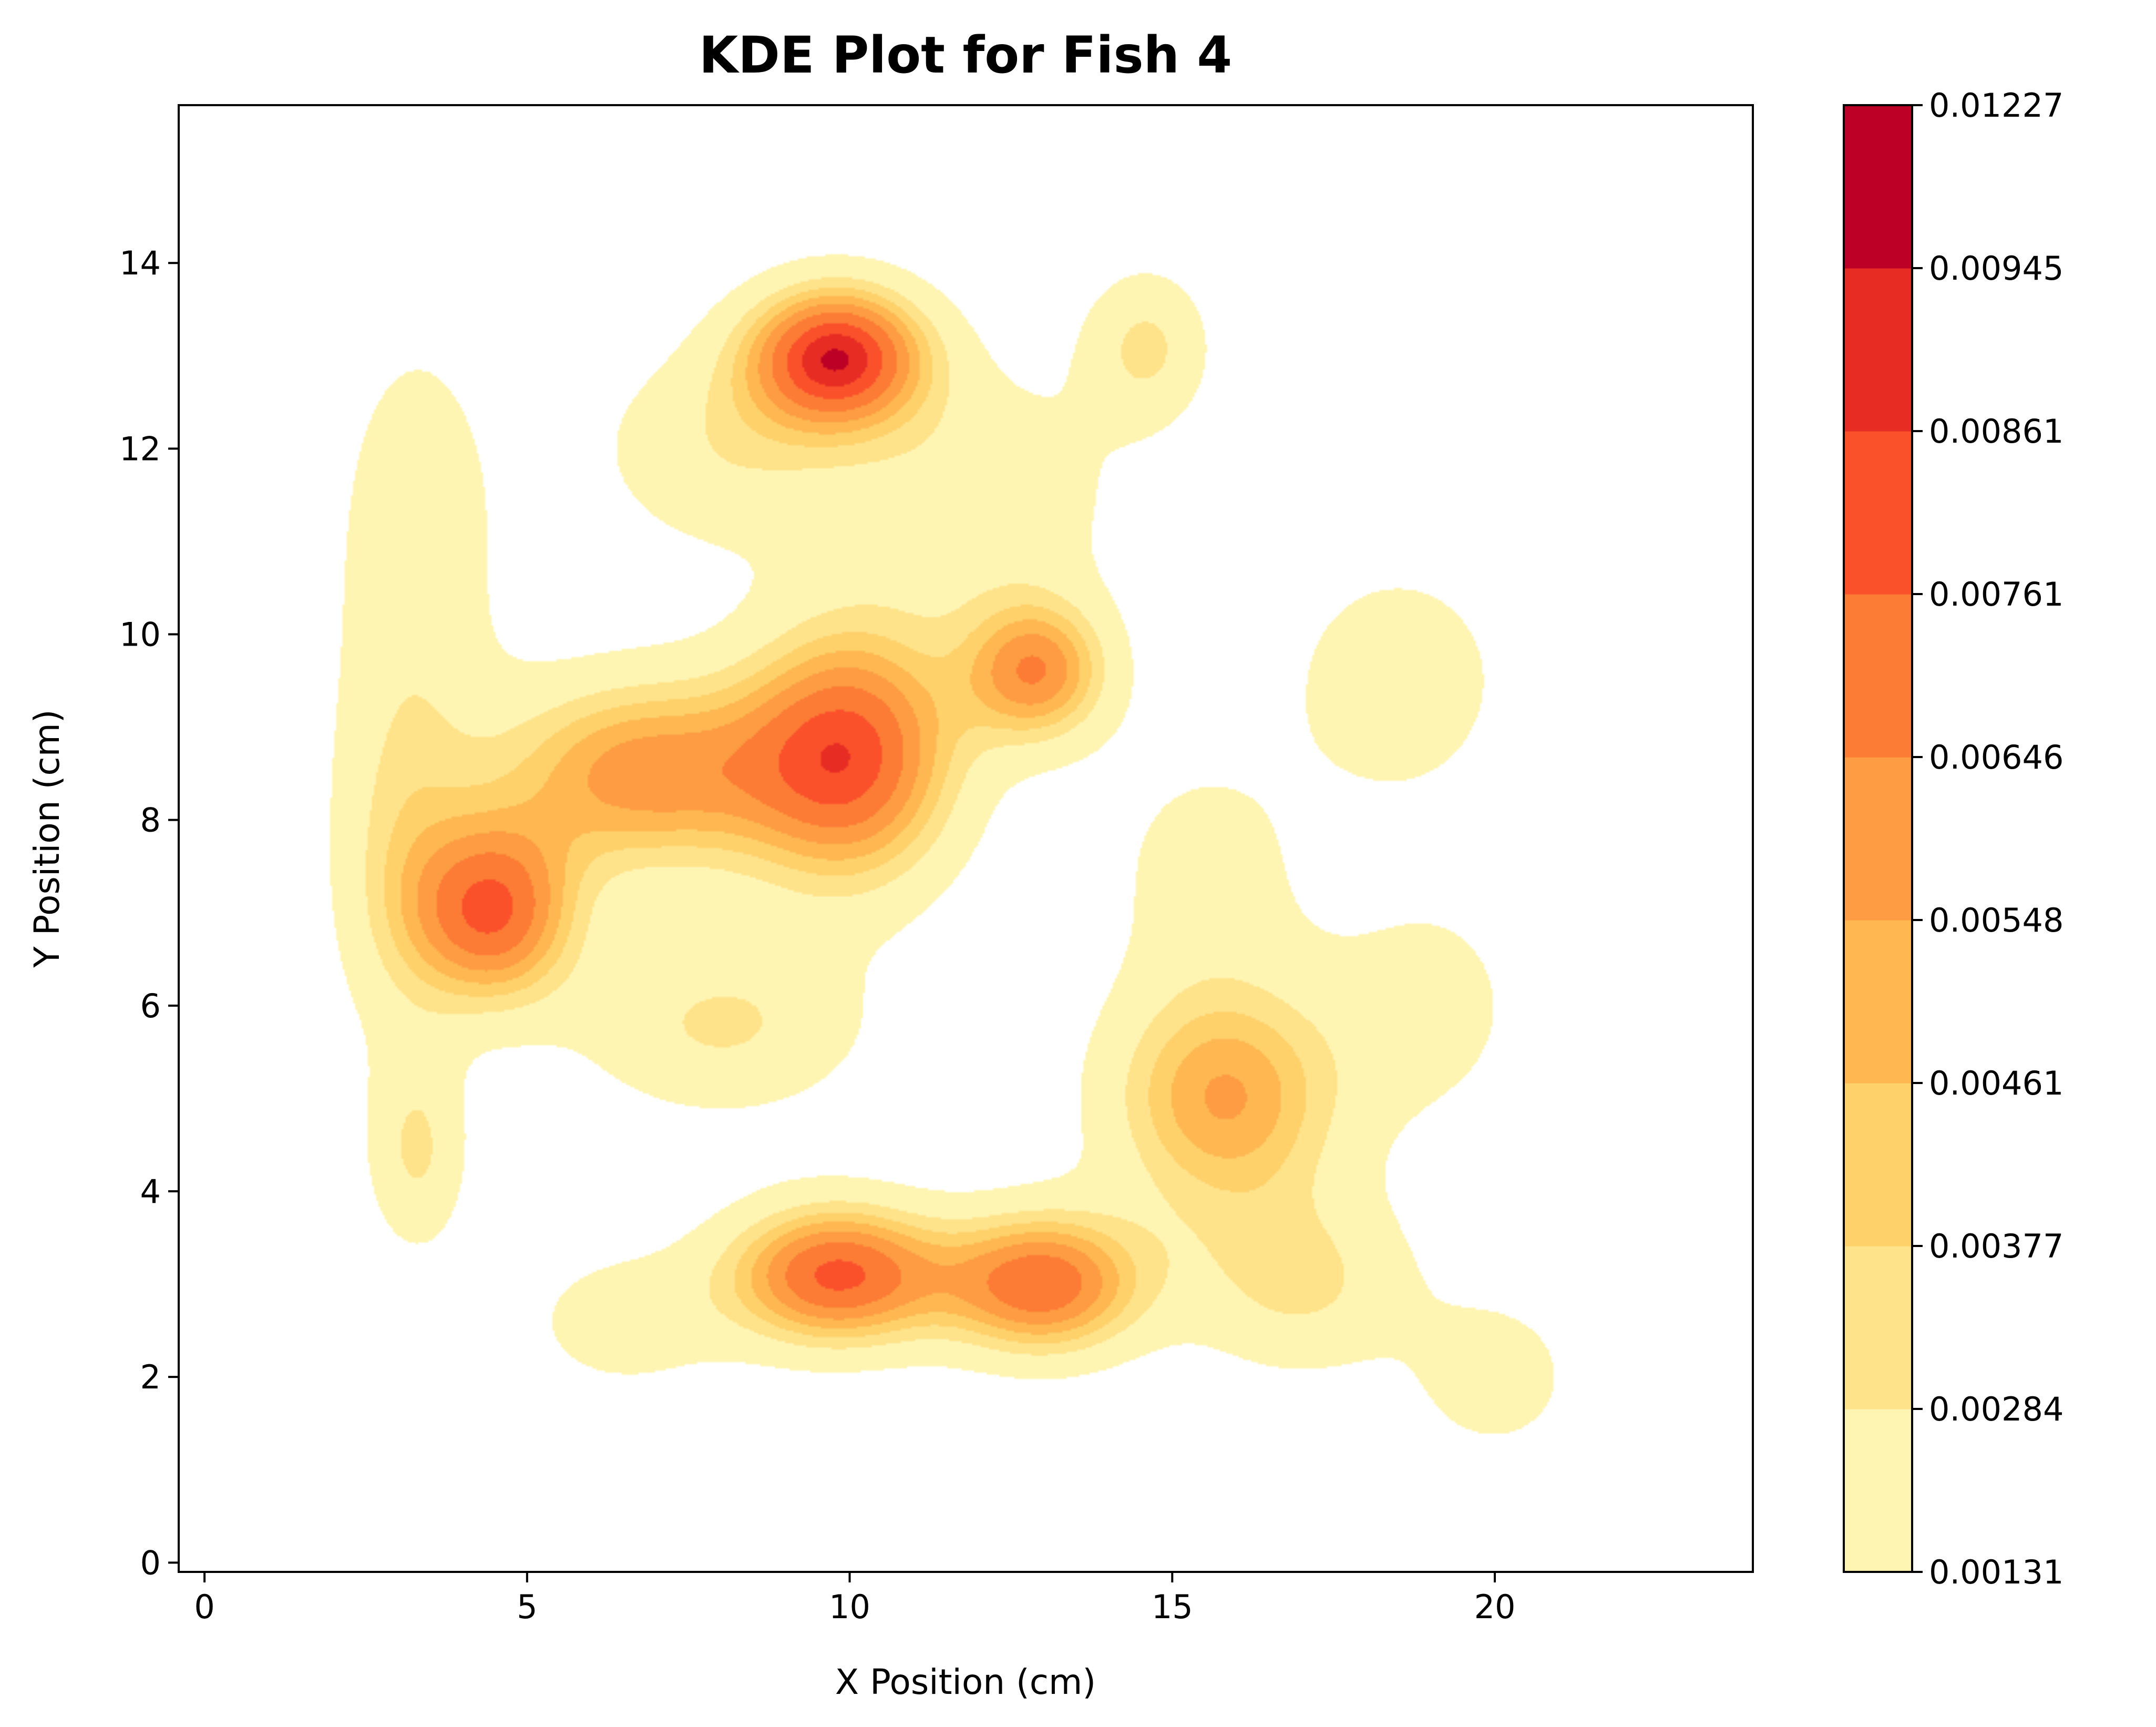 This screenshot has height=1727, width=2156. Describe the element at coordinates (1996, 106) in the screenshot. I see `colorbar-tick-label: 0.01227` at that location.